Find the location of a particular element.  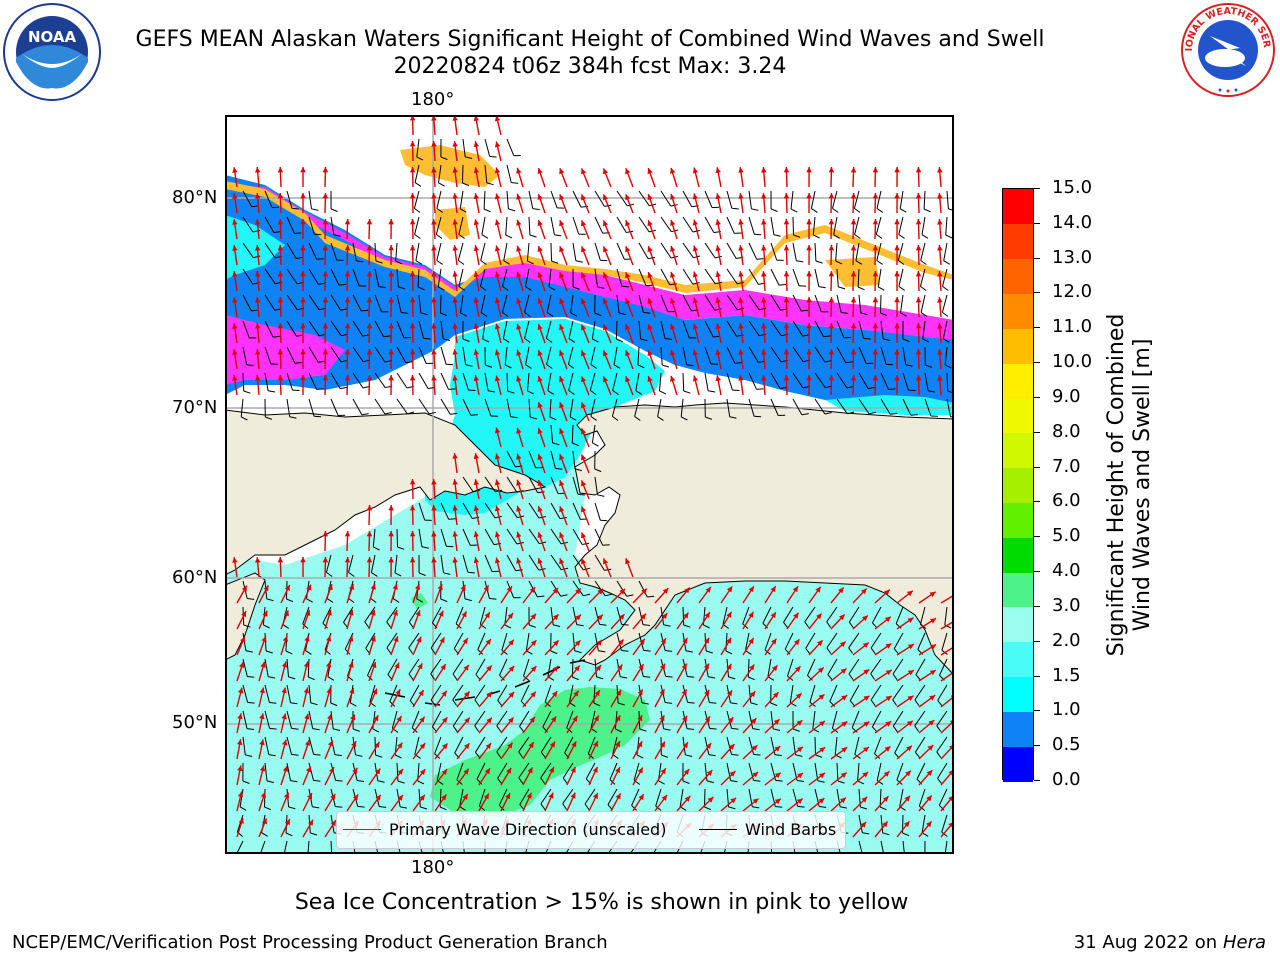

lon-label-top: 180° is located at coordinates (433, 99).